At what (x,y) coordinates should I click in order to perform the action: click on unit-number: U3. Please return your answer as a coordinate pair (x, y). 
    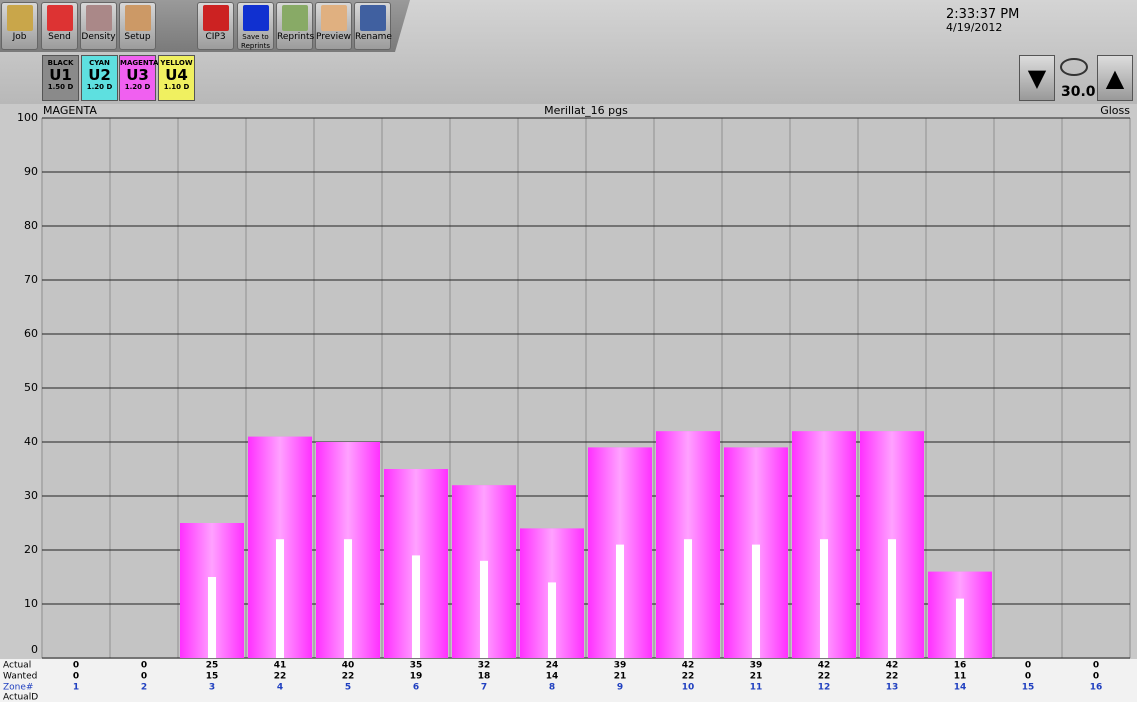
    Looking at the image, I should click on (137, 75).